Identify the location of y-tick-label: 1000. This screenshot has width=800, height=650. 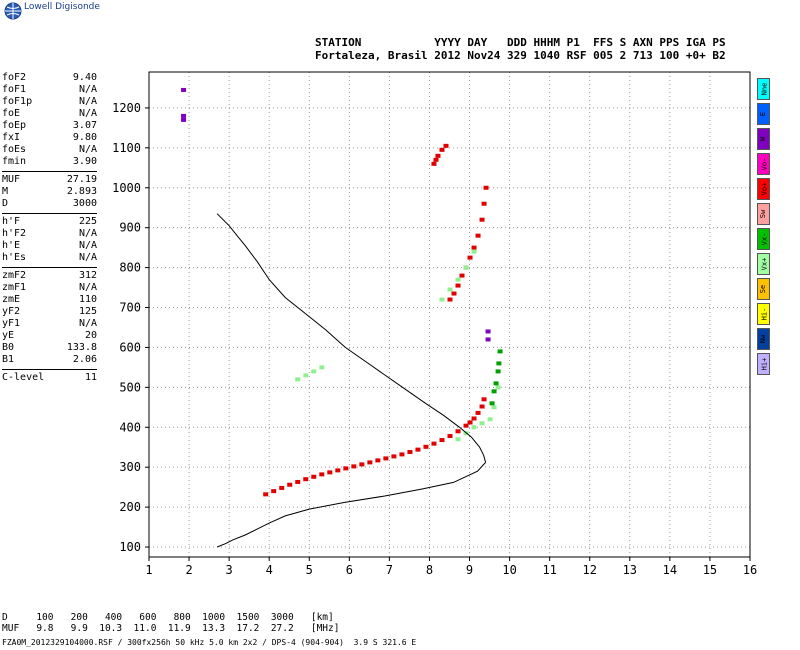
(126, 188).